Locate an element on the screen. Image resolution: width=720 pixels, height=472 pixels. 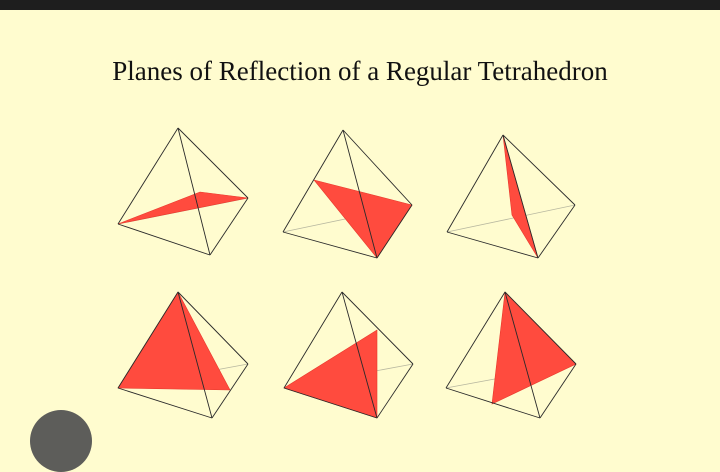
corner-overlay-button is located at coordinates (61, 441).